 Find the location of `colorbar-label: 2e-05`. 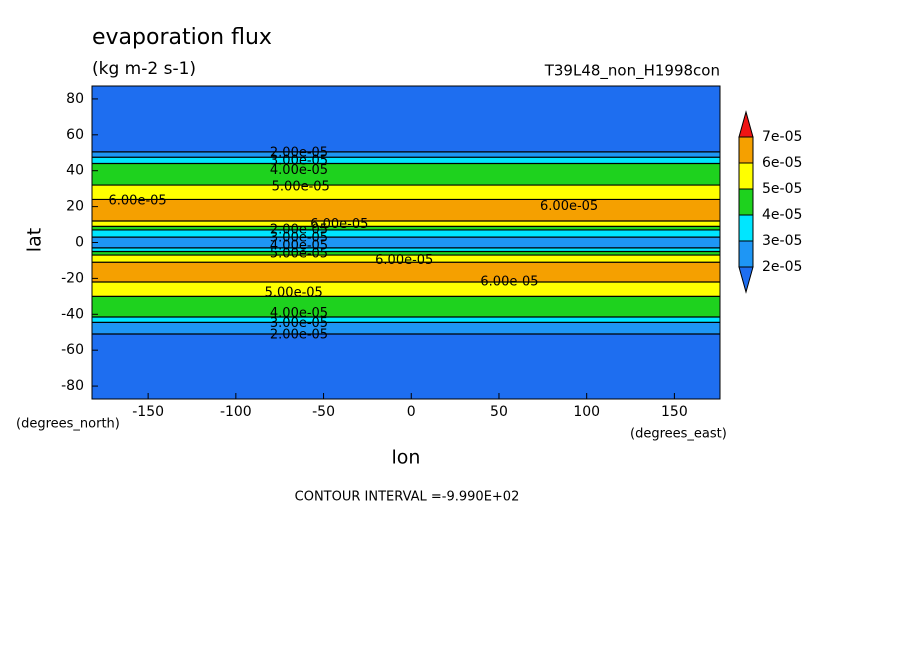

colorbar-label: 2e-05 is located at coordinates (782, 267).